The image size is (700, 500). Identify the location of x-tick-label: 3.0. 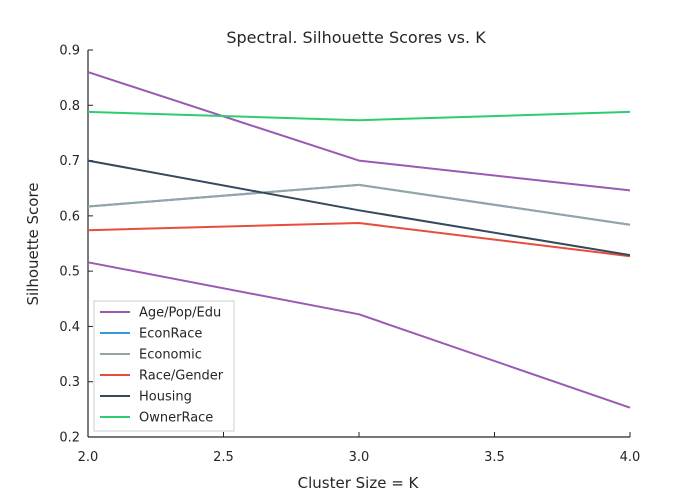
(359, 457).